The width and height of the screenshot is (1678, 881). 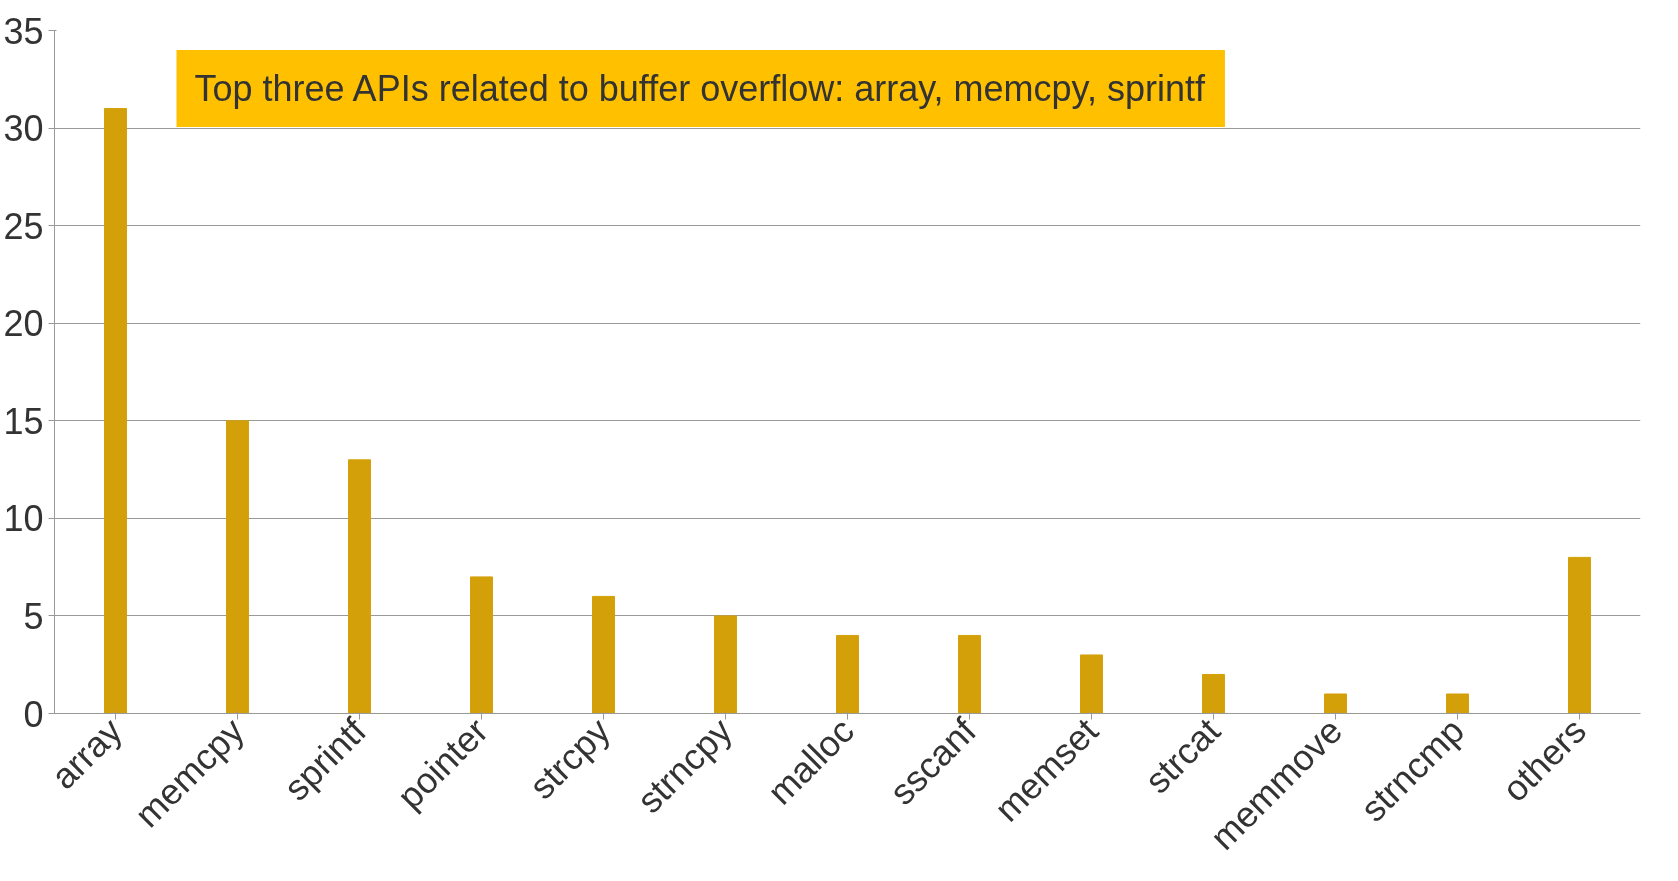 What do you see at coordinates (23, 129) in the screenshot?
I see `y-tick-label: 30` at bounding box center [23, 129].